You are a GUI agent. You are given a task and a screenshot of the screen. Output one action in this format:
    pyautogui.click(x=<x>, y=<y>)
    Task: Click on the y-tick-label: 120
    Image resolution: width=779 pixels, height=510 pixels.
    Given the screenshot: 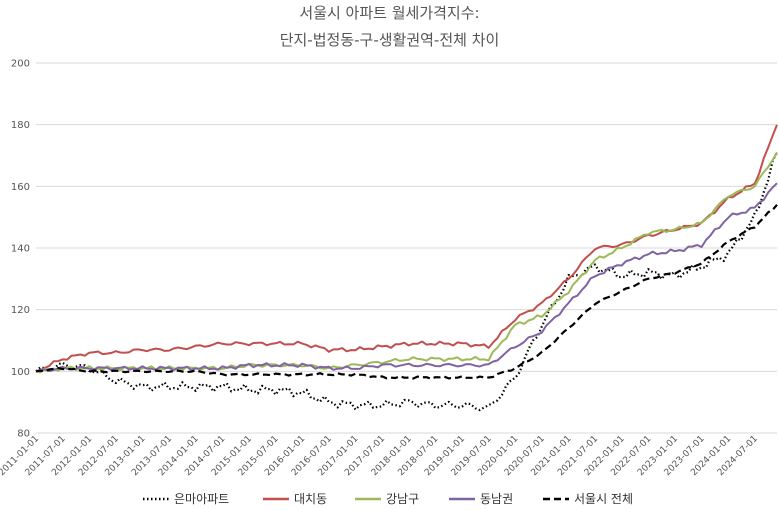 What is the action you would take?
    pyautogui.click(x=20, y=310)
    